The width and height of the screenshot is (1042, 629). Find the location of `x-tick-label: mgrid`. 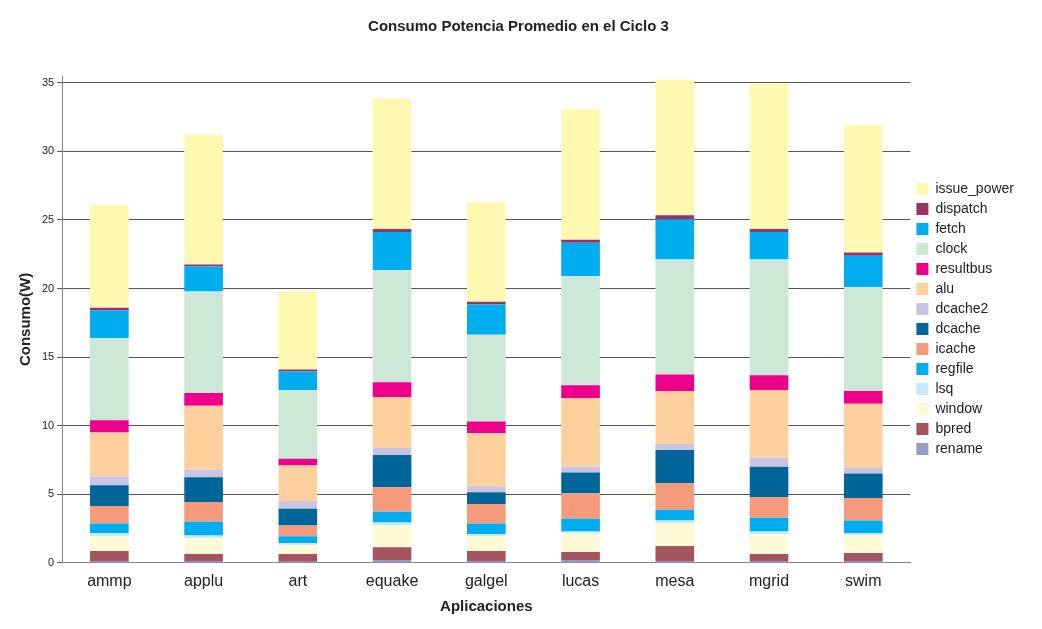

x-tick-label: mgrid is located at coordinates (769, 580).